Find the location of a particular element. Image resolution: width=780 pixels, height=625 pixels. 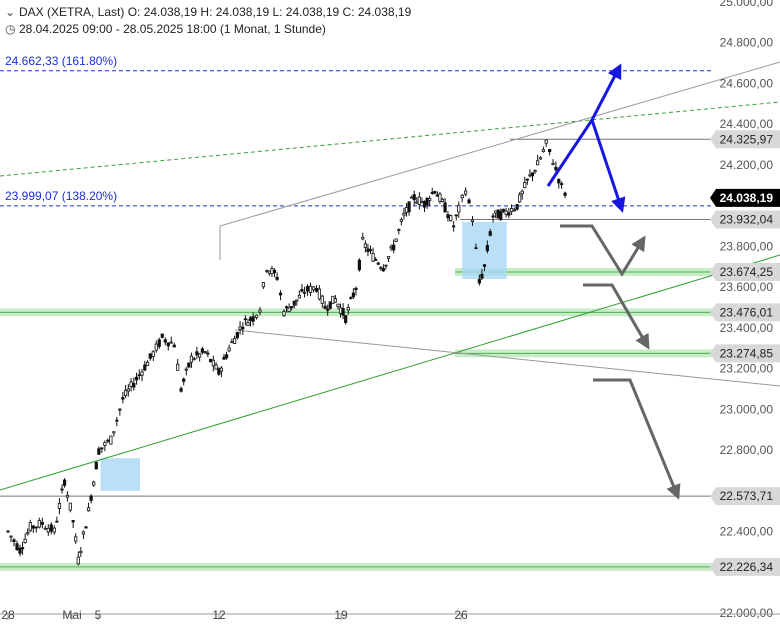

y-tick-12: 22.000,00 is located at coordinates (747, 613).